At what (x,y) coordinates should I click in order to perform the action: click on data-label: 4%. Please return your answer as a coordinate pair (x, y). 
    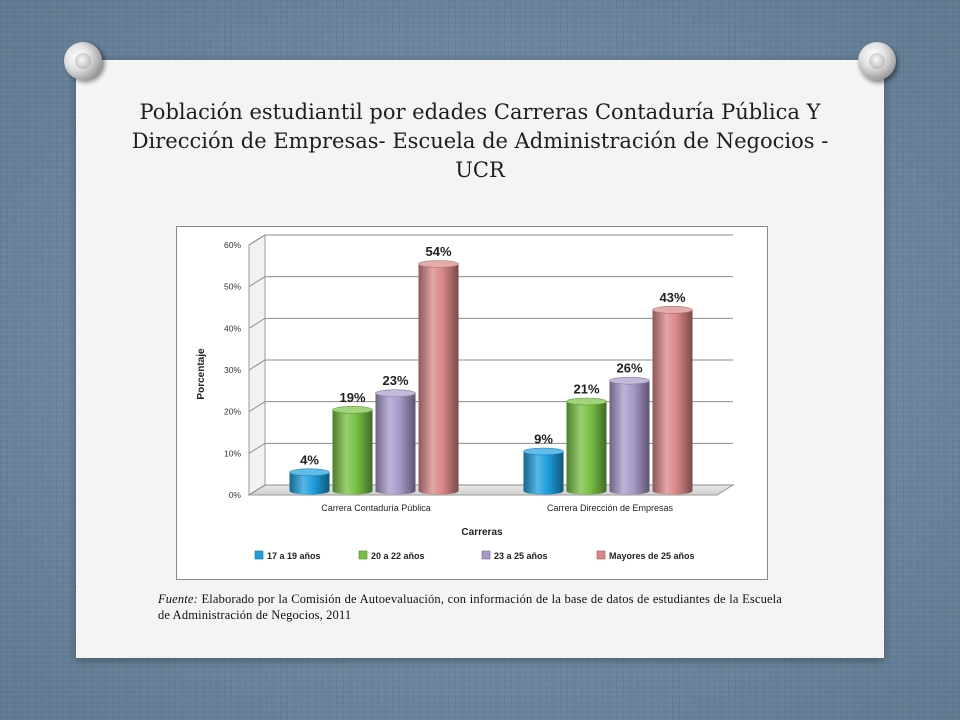
    Looking at the image, I should click on (309, 459).